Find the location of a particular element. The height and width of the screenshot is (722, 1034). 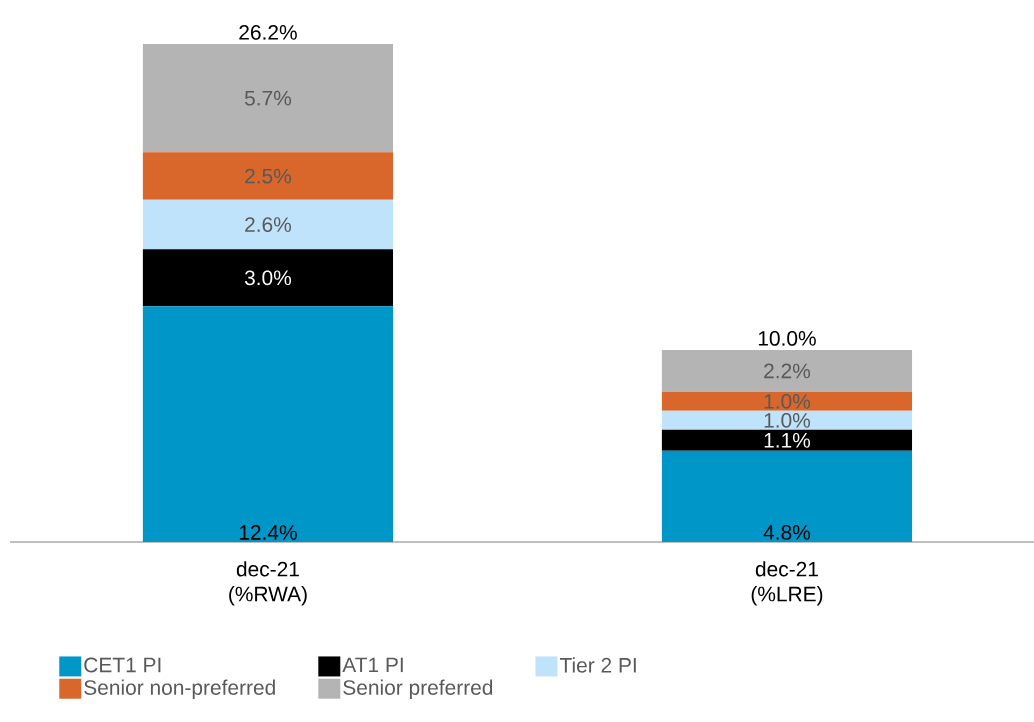

data-label: 2.2% is located at coordinates (787, 371).